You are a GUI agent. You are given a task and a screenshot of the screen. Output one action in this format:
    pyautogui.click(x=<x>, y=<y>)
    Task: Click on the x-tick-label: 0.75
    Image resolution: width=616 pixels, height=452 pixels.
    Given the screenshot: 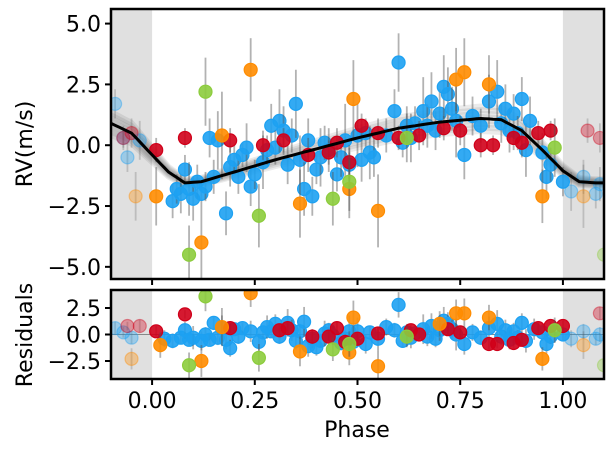 What is the action you would take?
    pyautogui.click(x=460, y=401)
    